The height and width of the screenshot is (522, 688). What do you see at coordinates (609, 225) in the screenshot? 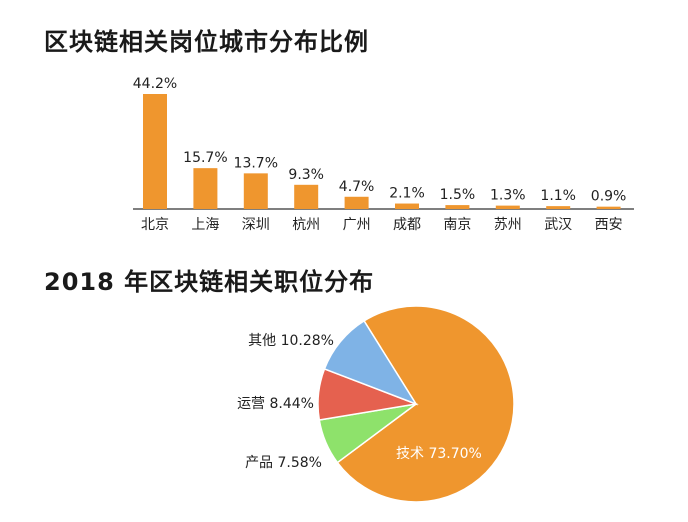
I see `bar-category-label-9: 西安` at bounding box center [609, 225].